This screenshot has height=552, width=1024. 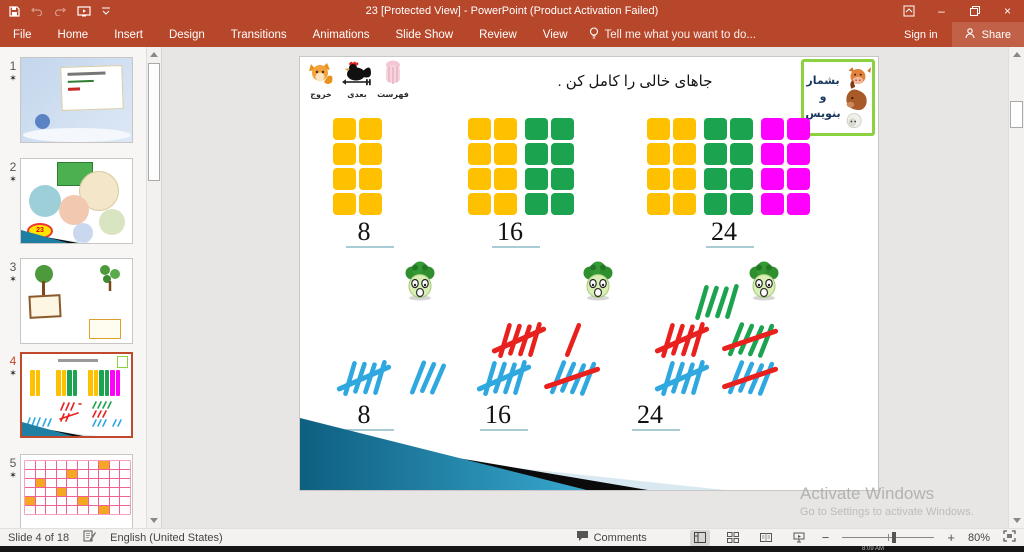 What do you see at coordinates (90, 537) in the screenshot?
I see `proofing-icon` at bounding box center [90, 537].